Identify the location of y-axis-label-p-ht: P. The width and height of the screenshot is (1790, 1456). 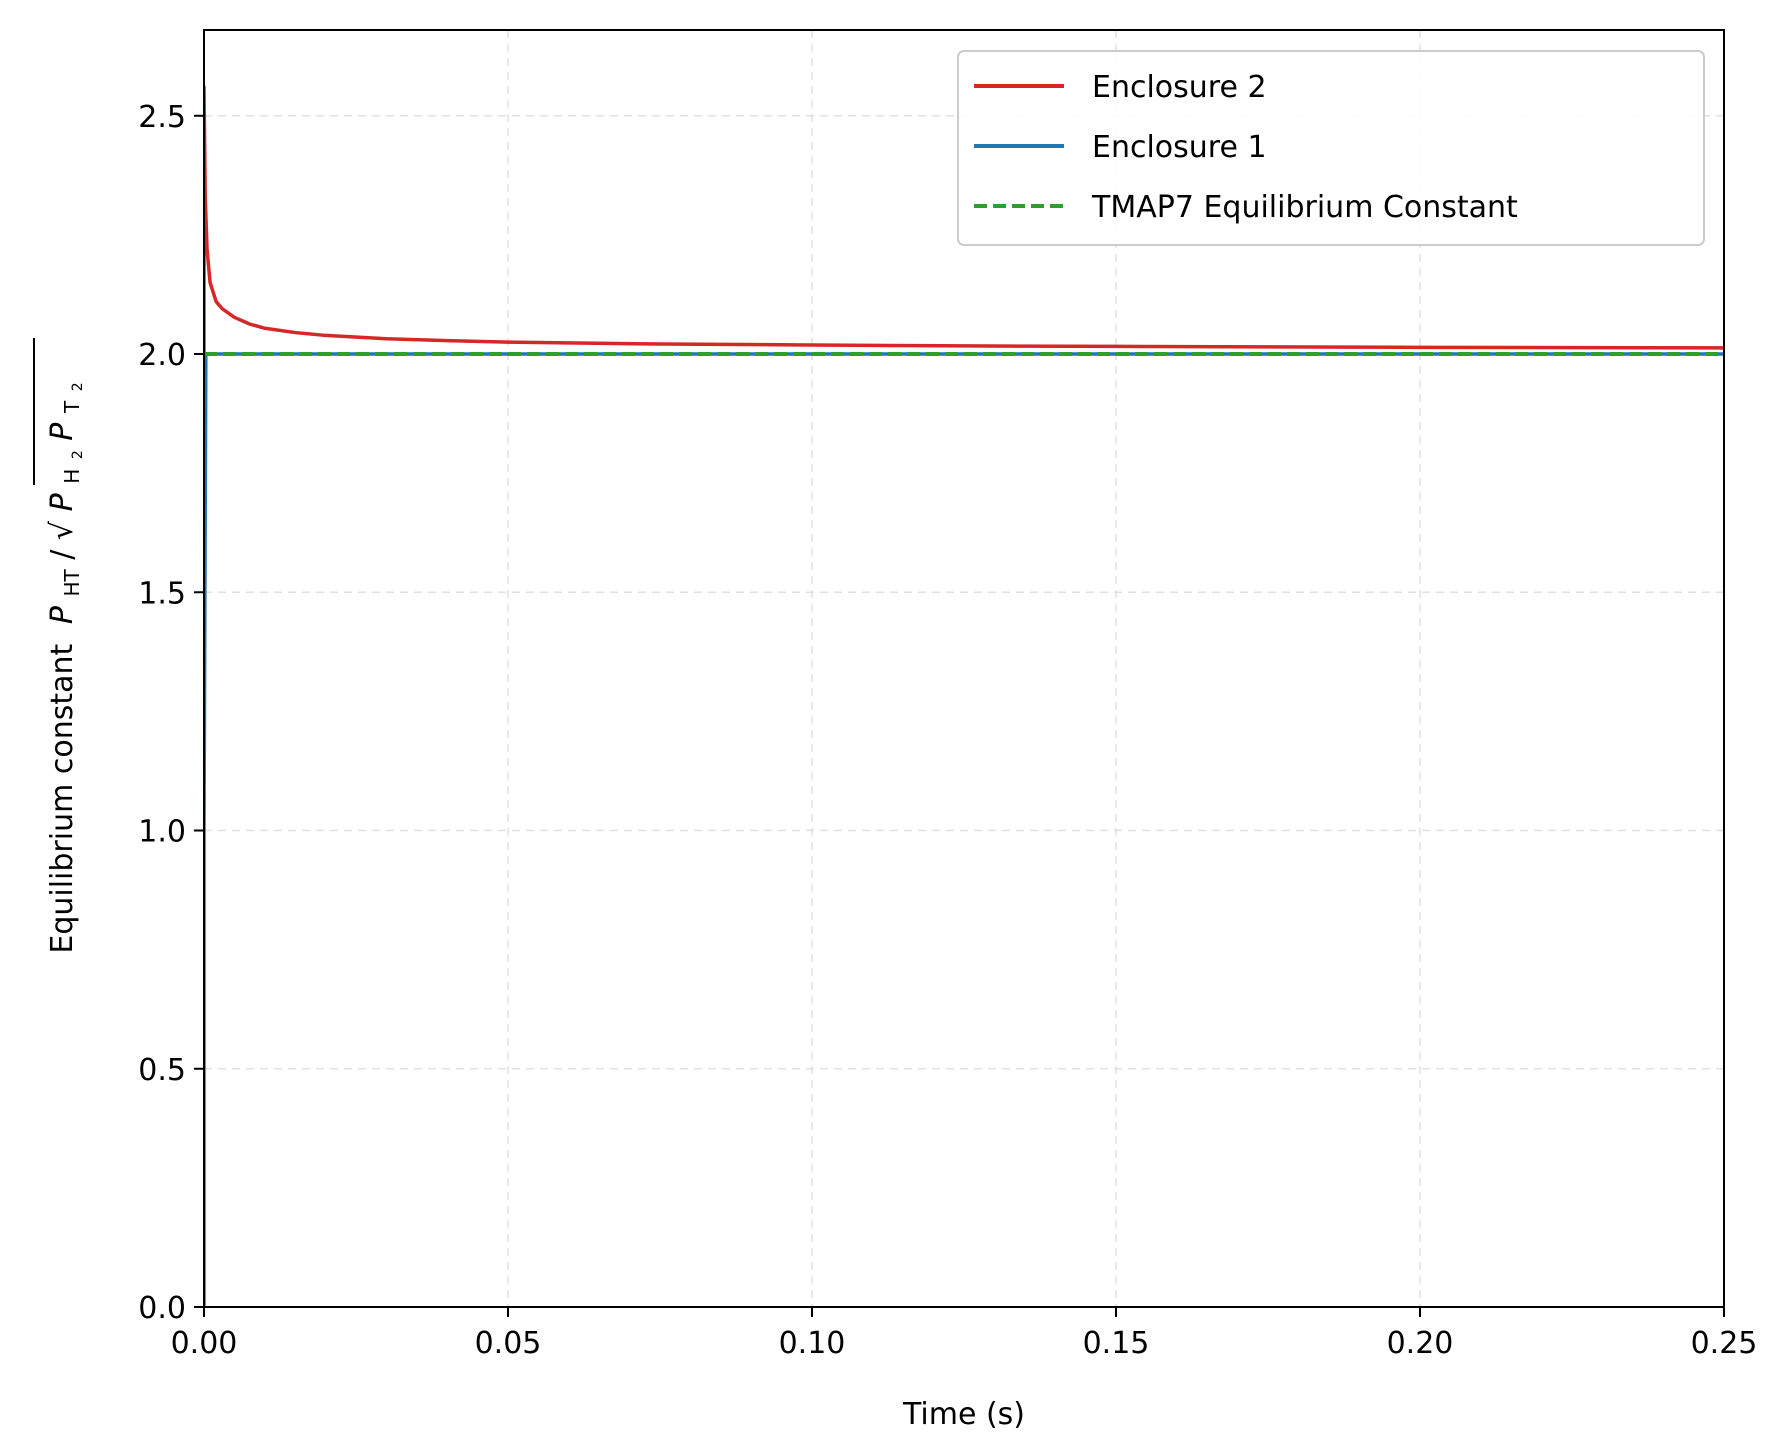
(62, 614).